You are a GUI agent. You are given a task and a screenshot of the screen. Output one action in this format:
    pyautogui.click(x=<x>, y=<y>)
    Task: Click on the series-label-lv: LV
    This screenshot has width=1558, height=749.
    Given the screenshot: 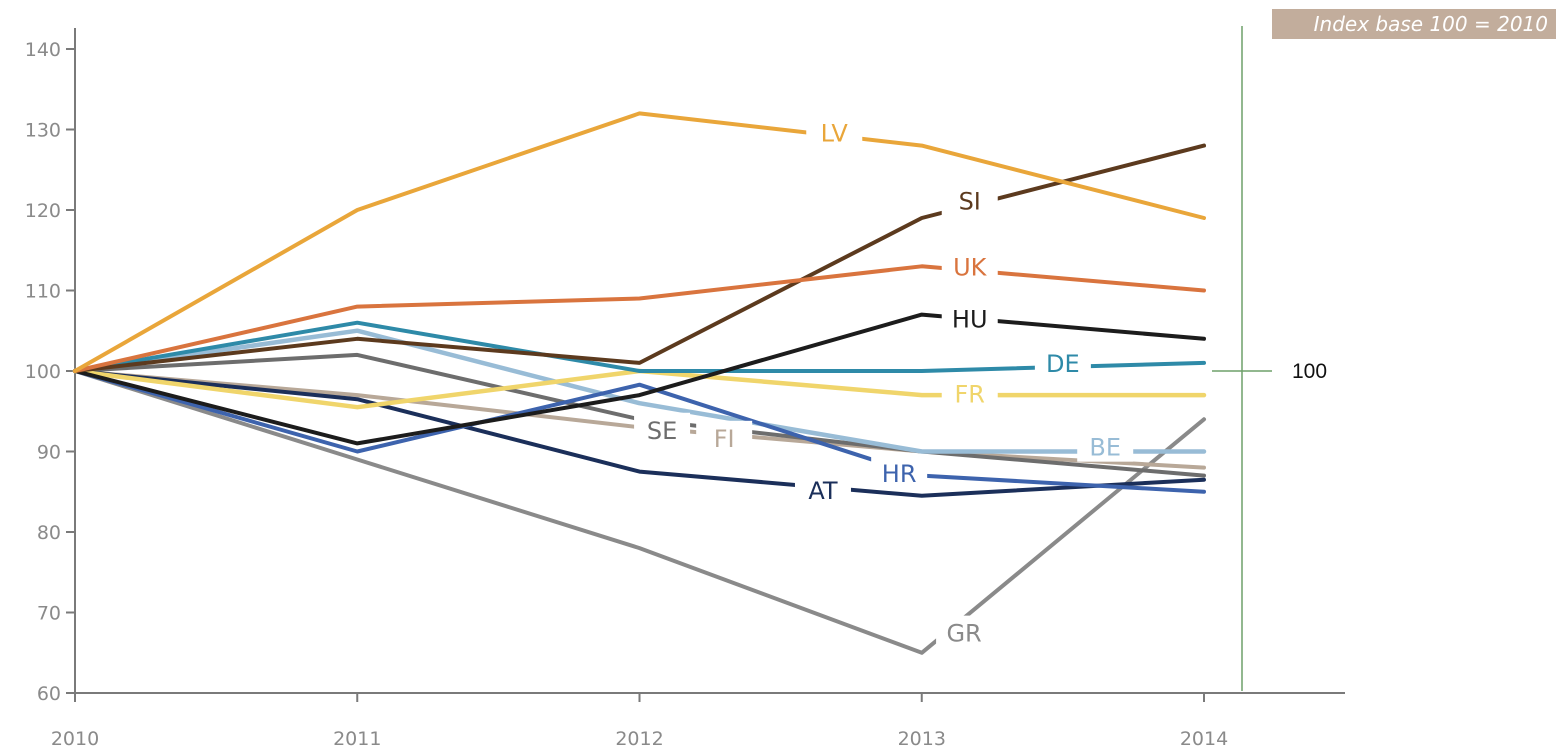 What is the action you would take?
    pyautogui.click(x=835, y=134)
    